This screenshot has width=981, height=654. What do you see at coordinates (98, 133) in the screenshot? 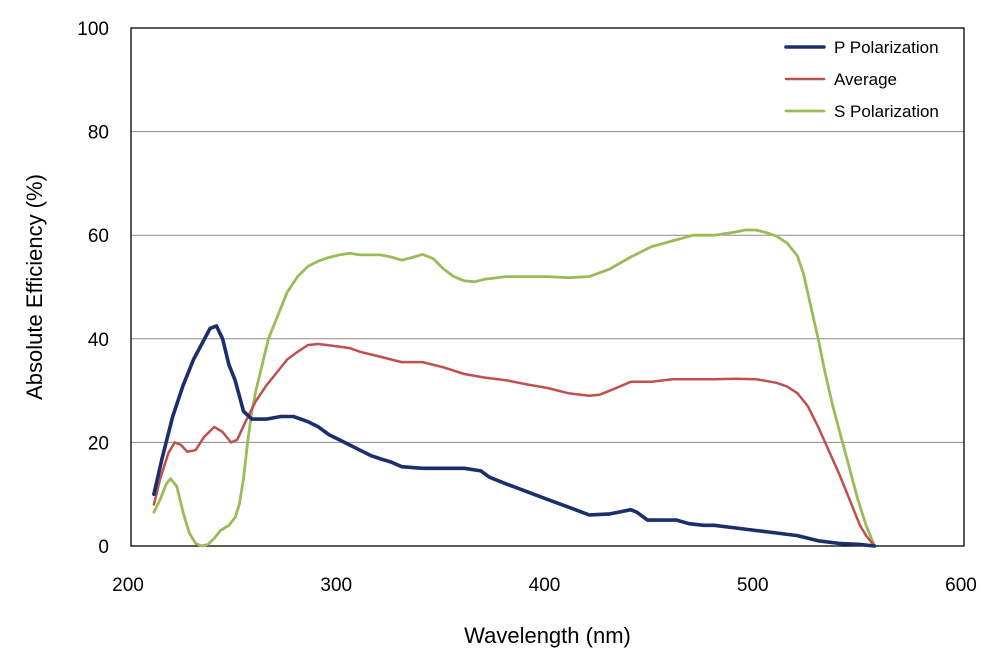
I see `y-tick-label: 80` at bounding box center [98, 133].